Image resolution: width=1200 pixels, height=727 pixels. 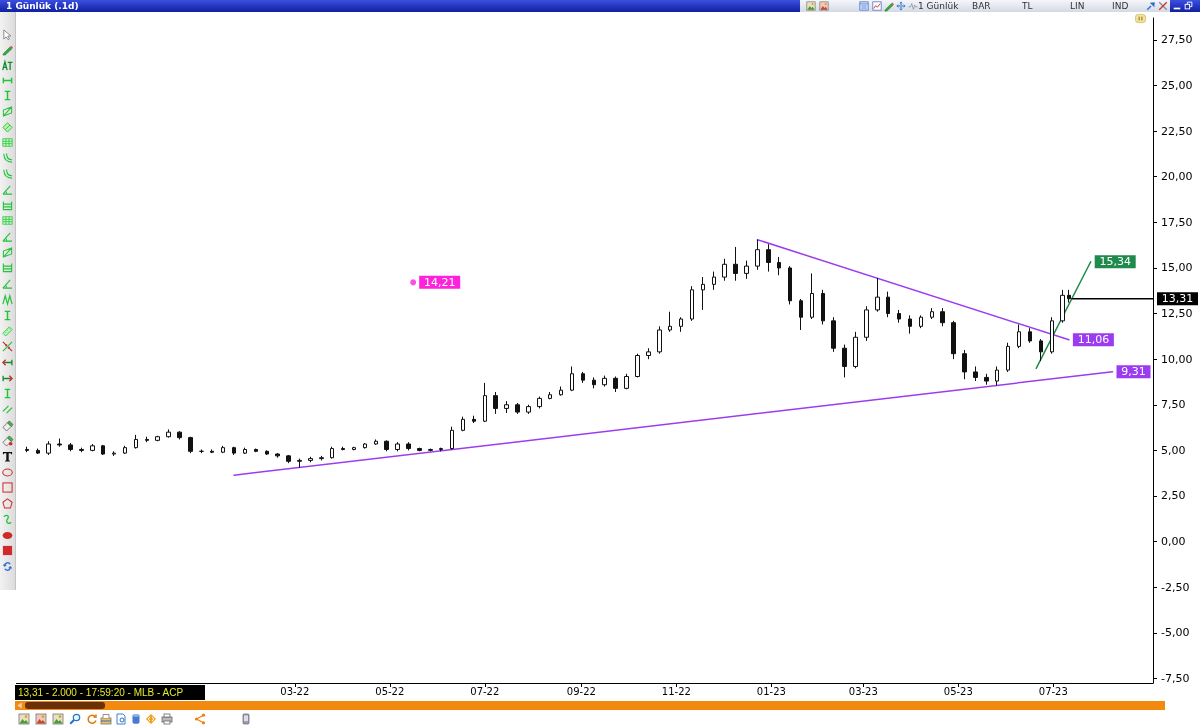 What do you see at coordinates (1027, 6) in the screenshot?
I see `text: TL` at bounding box center [1027, 6].